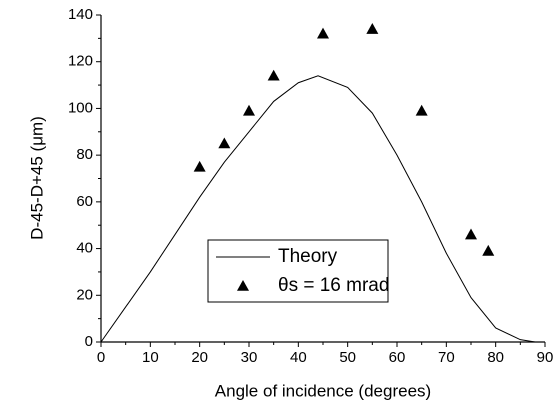 This screenshot has height=406, width=558. Describe the element at coordinates (84, 201) in the screenshot. I see `y-tick-label: 60` at that location.